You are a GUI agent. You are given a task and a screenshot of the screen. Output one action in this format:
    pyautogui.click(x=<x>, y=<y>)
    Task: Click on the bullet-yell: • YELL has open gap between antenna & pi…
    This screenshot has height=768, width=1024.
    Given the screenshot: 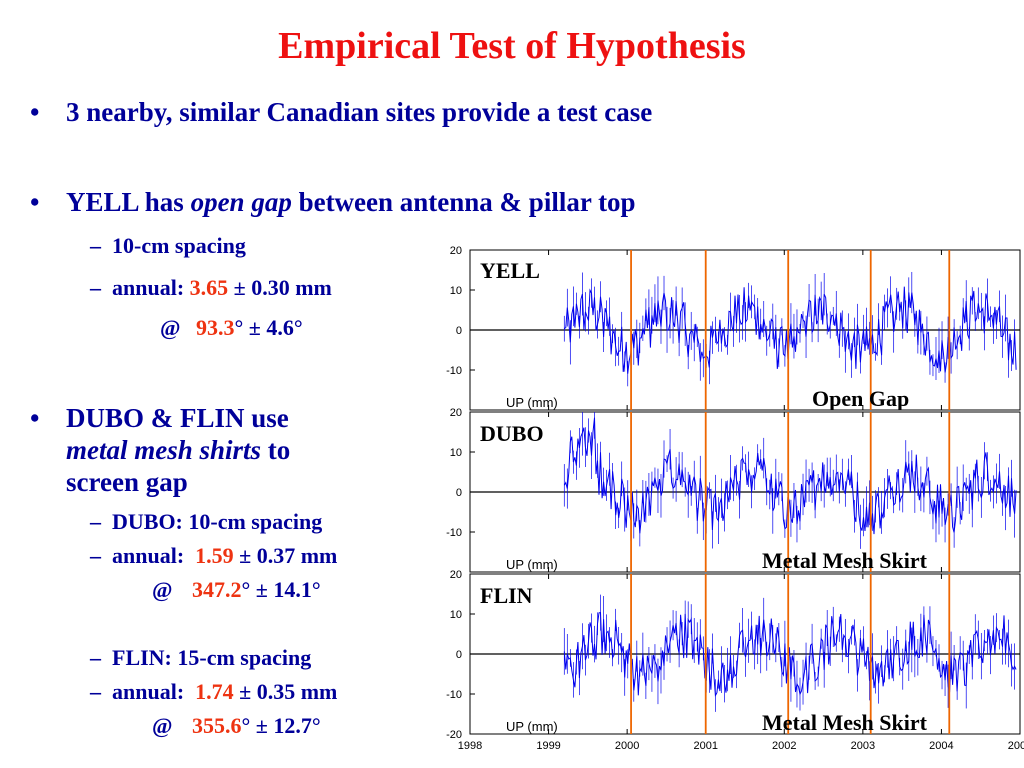 What is the action you would take?
    pyautogui.click(x=333, y=202)
    